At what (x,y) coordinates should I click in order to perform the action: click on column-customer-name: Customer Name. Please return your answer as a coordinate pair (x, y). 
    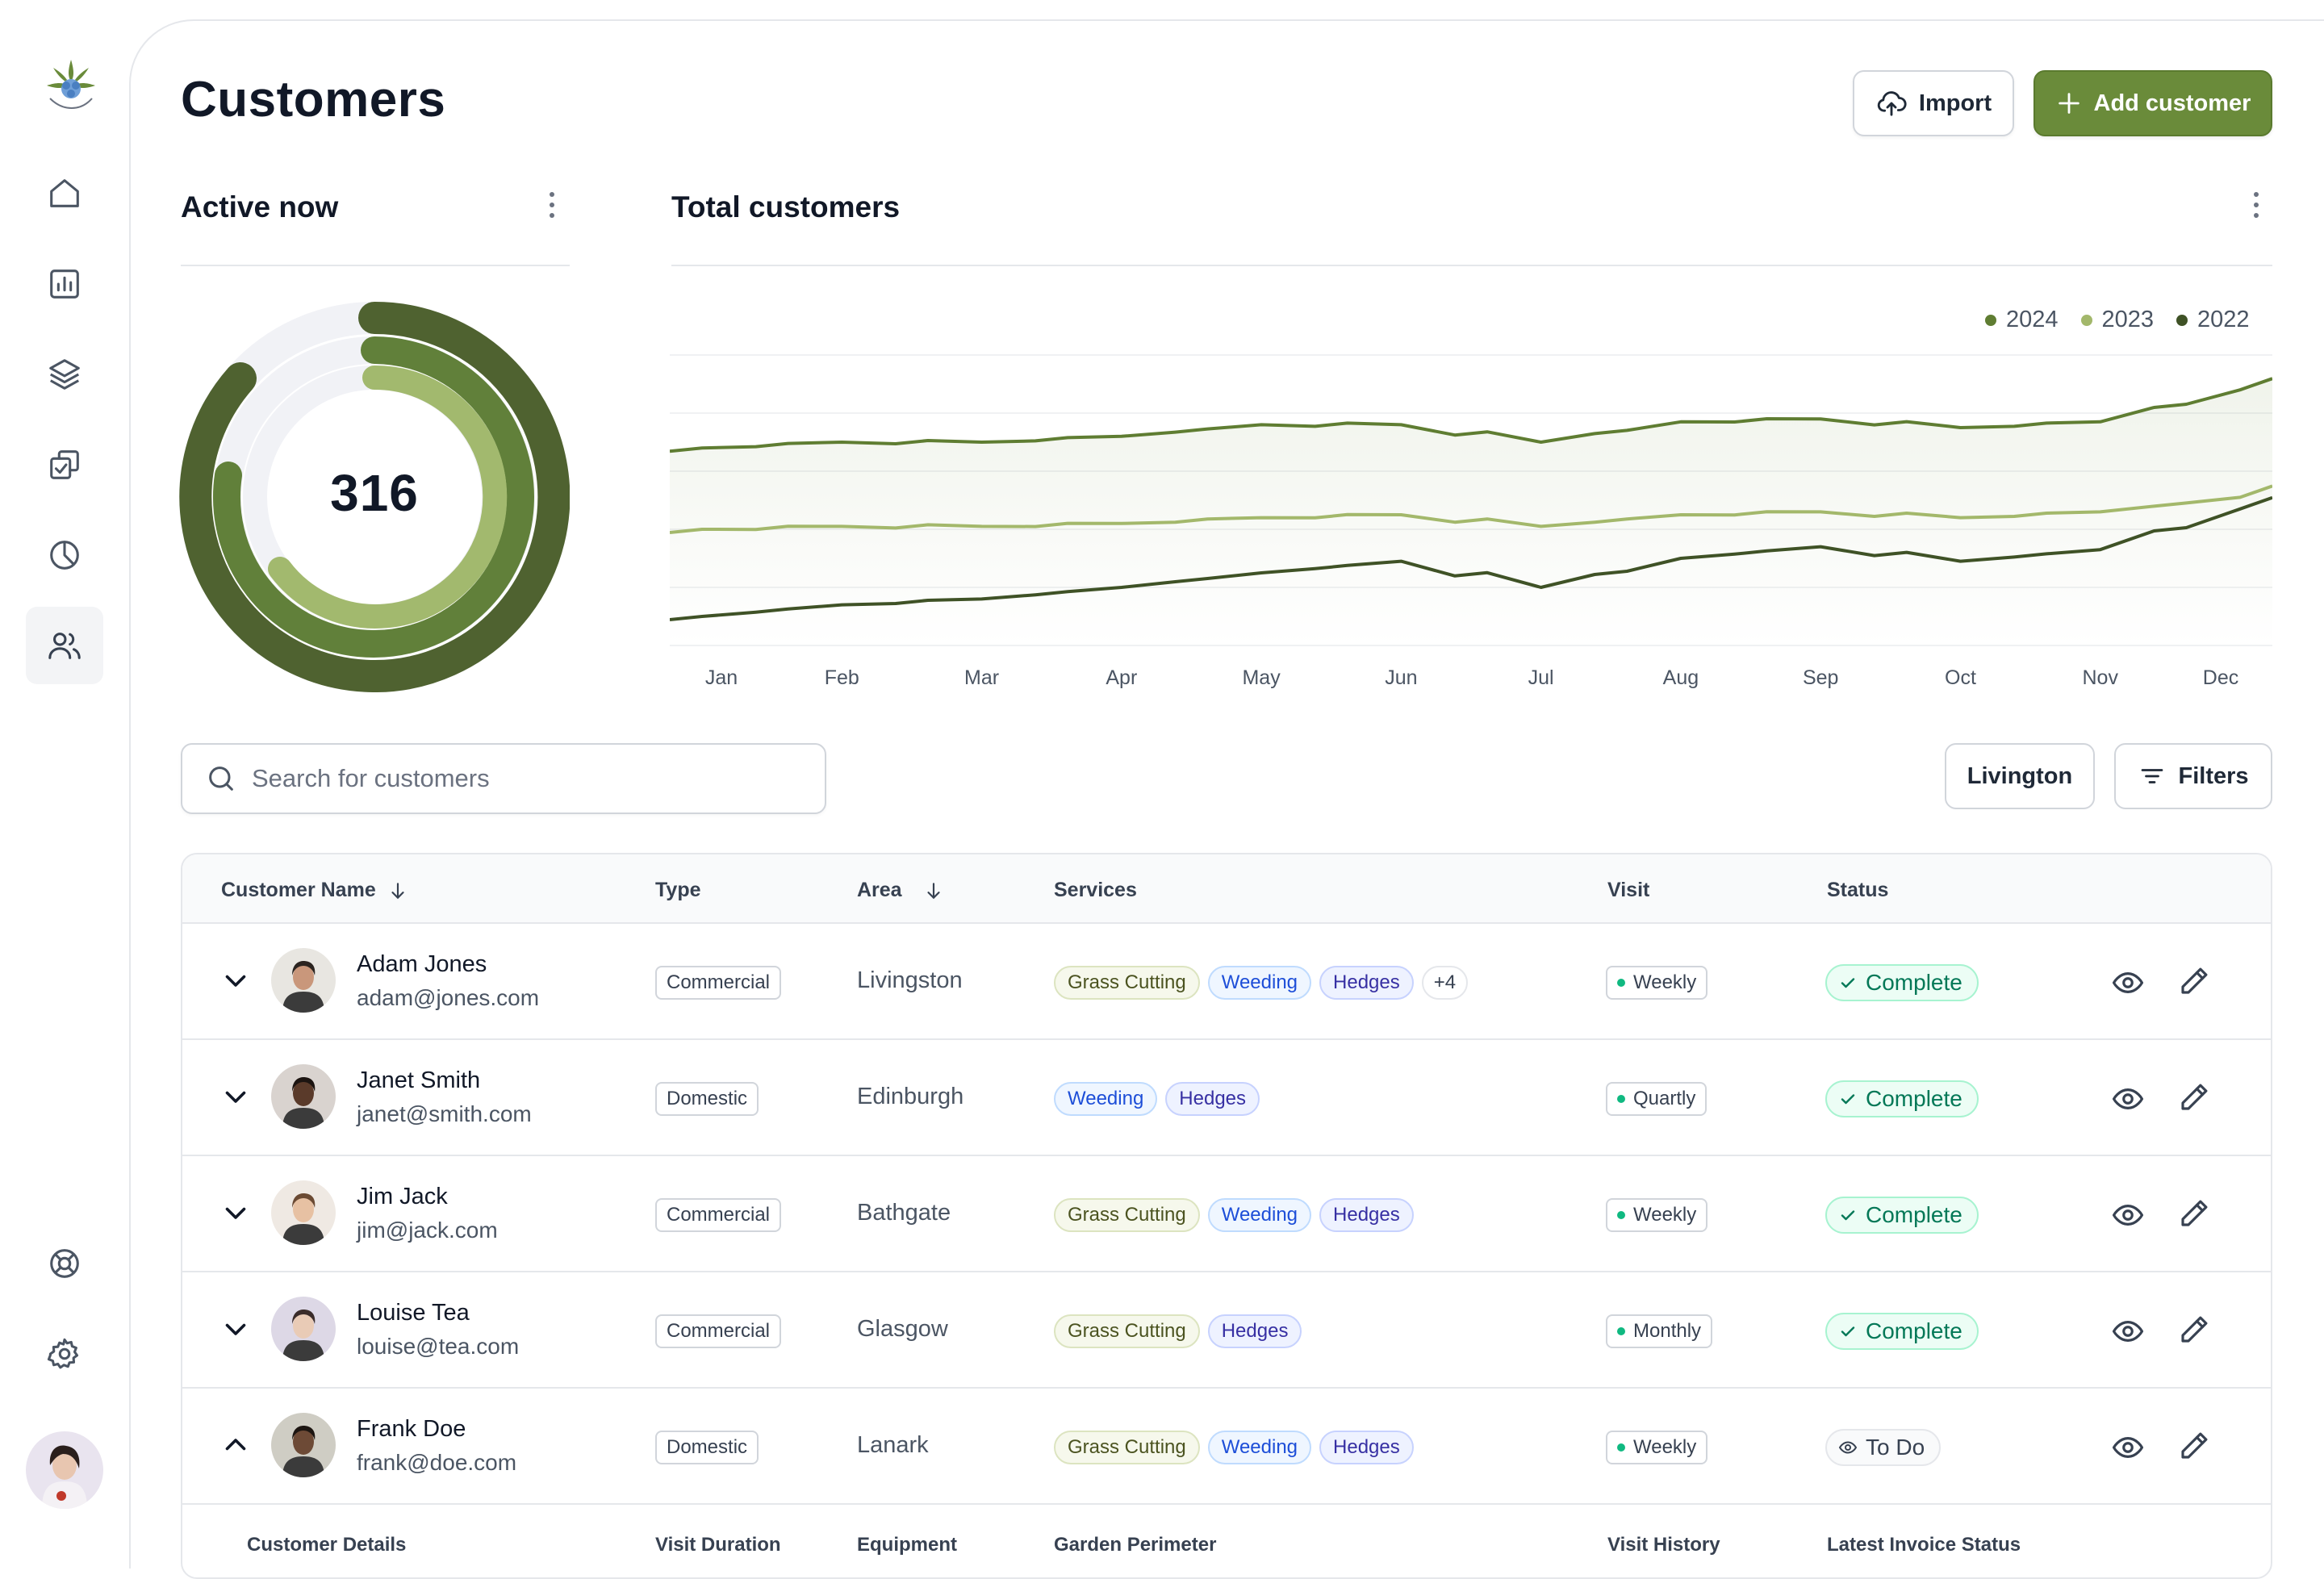
    Looking at the image, I should click on (314, 890).